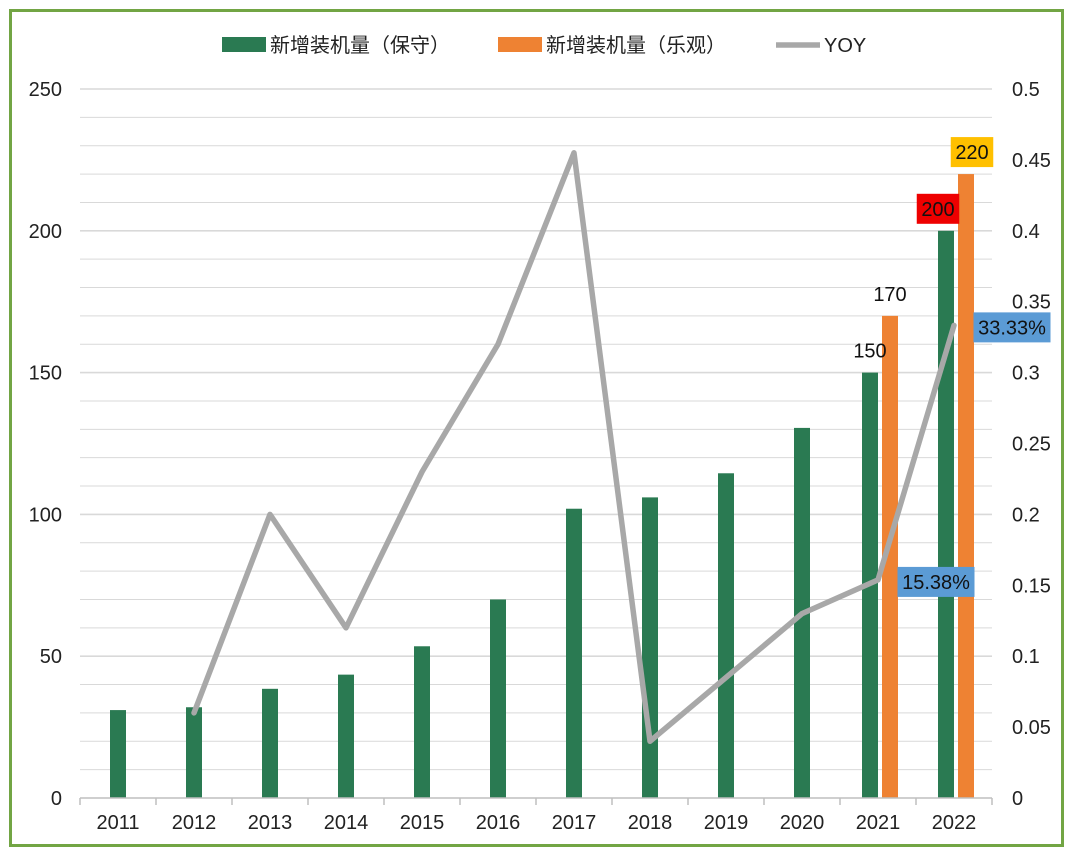 This screenshot has height=862, width=1080. What do you see at coordinates (1031, 586) in the screenshot?
I see `right-y-tick-label: 0.15` at bounding box center [1031, 586].